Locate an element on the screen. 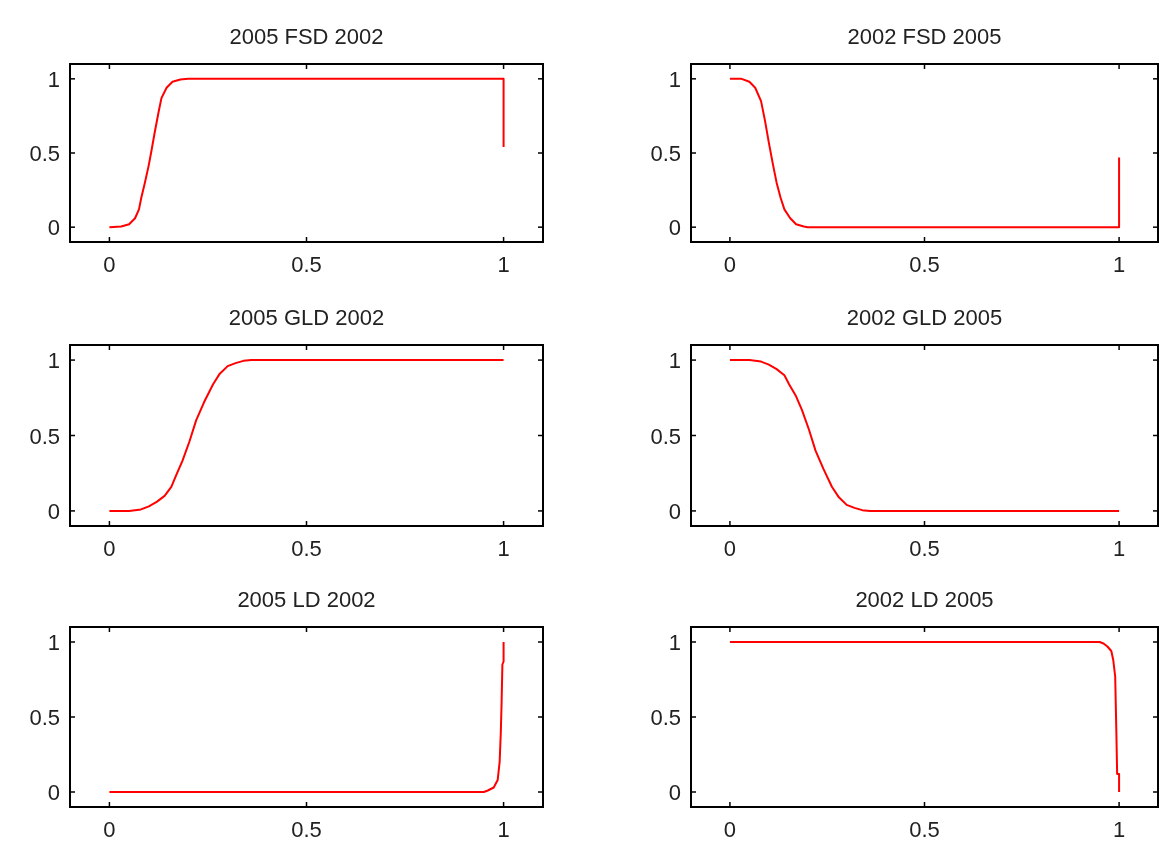 Image resolution: width=1164 pixels, height=849 pixels. chart-title: 2002 GLD 2005 is located at coordinates (924, 317).